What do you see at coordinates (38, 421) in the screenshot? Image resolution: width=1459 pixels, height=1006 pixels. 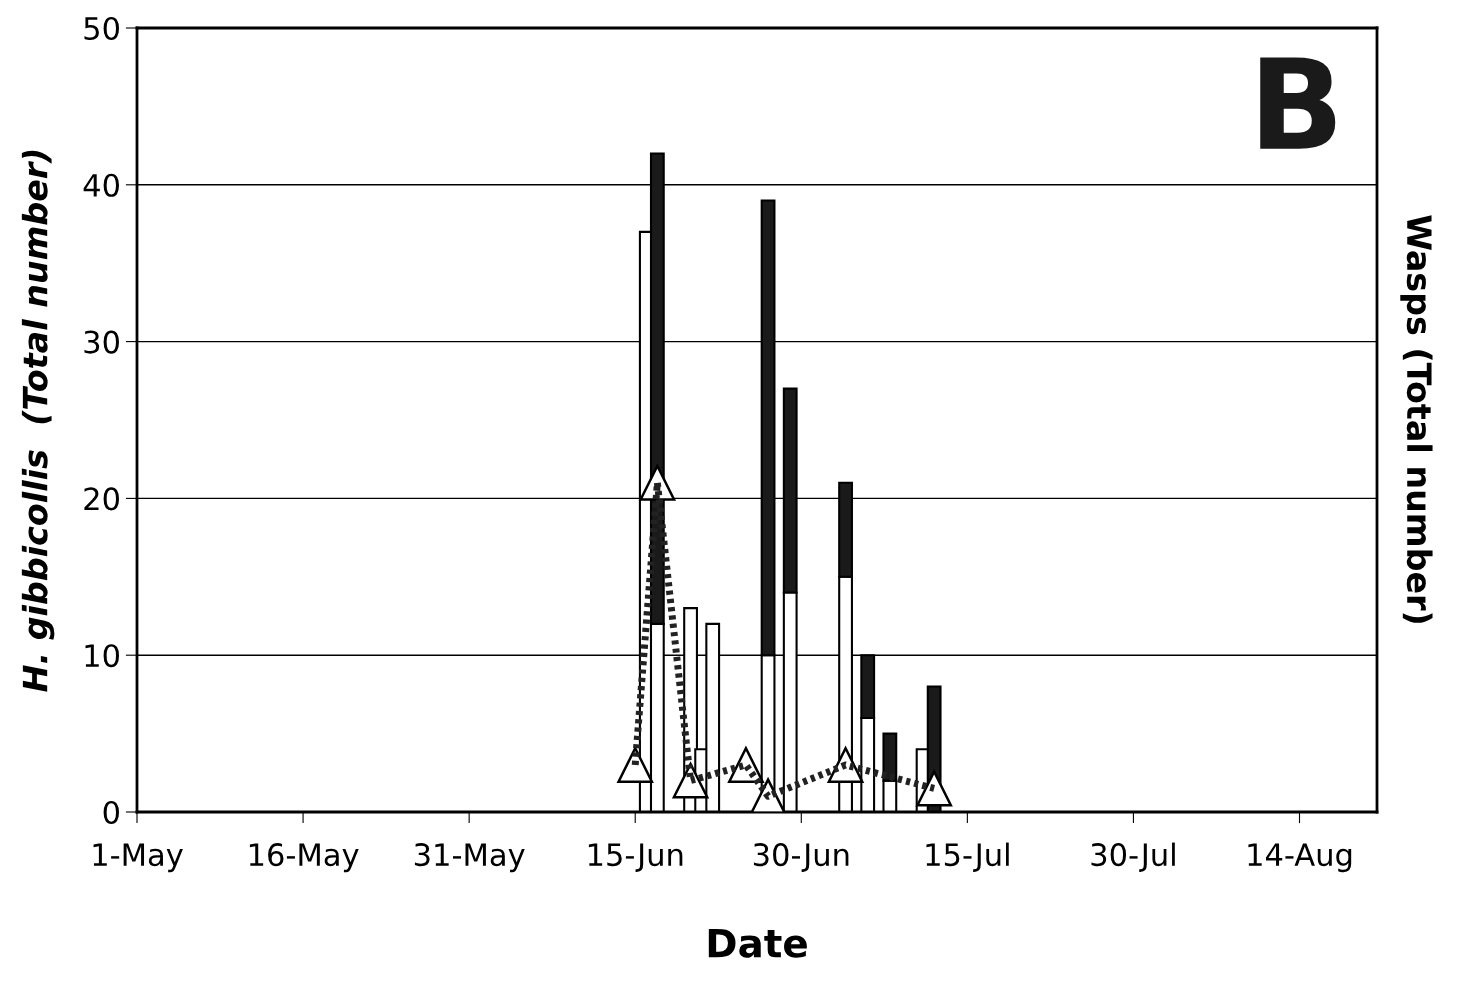 I see `y-axis-title: H. gibbicollis (Total number)` at bounding box center [38, 421].